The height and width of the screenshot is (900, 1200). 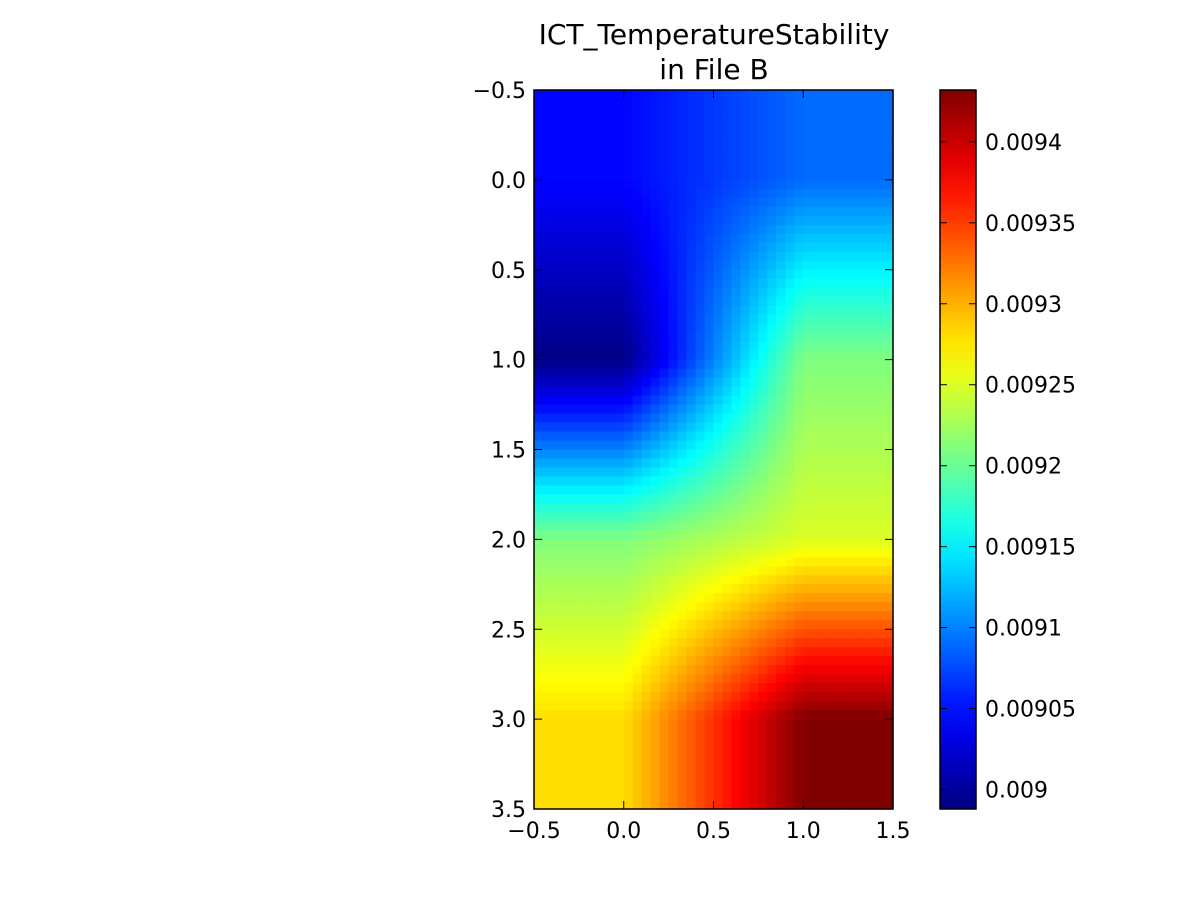 I want to click on colorbar-tick-label: 0.0091, so click(x=1023, y=629).